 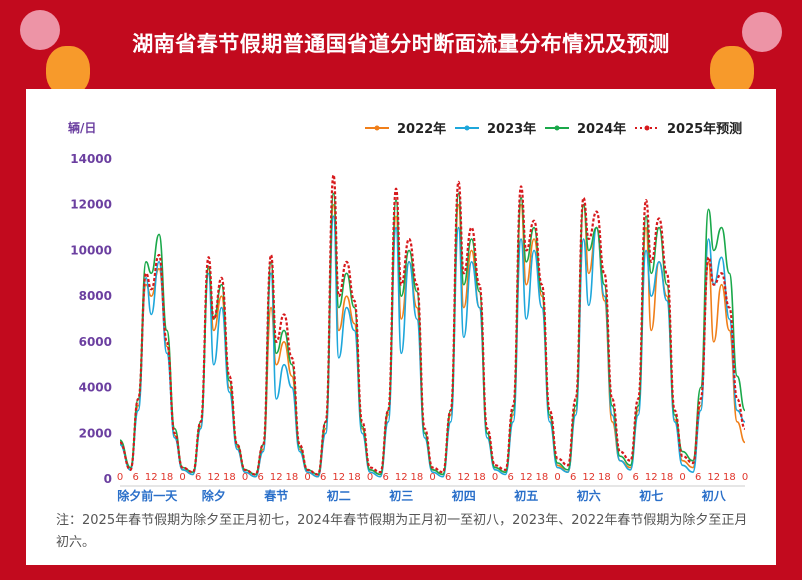 What do you see at coordinates (95, 388) in the screenshot?
I see `y-tick-label: 4000` at bounding box center [95, 388].